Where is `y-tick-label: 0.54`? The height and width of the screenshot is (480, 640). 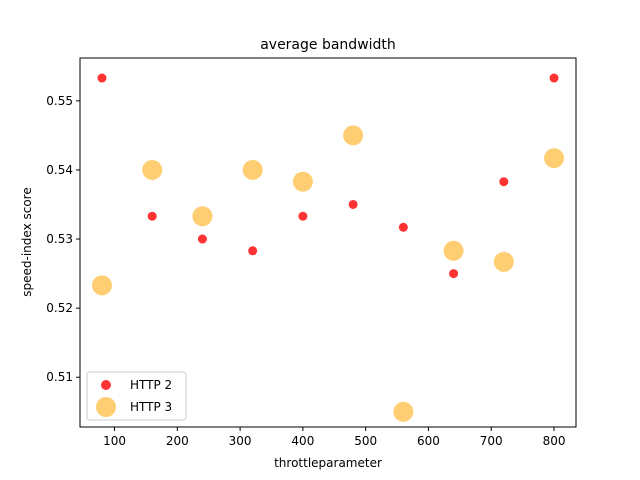 y-tick-label: 0.54 is located at coordinates (59, 170).